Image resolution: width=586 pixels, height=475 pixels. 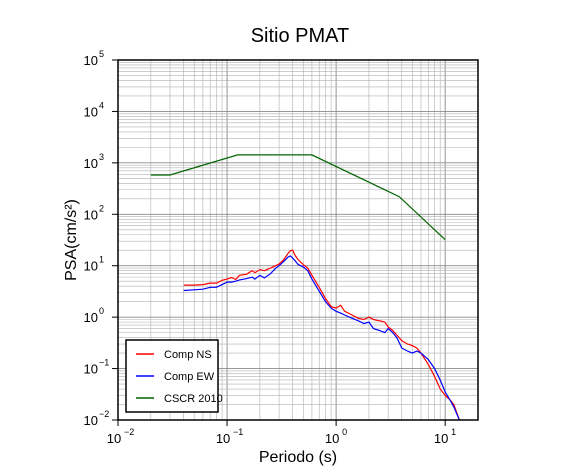 What do you see at coordinates (101, 311) in the screenshot?
I see `y-tick-exponent: 0` at bounding box center [101, 311].